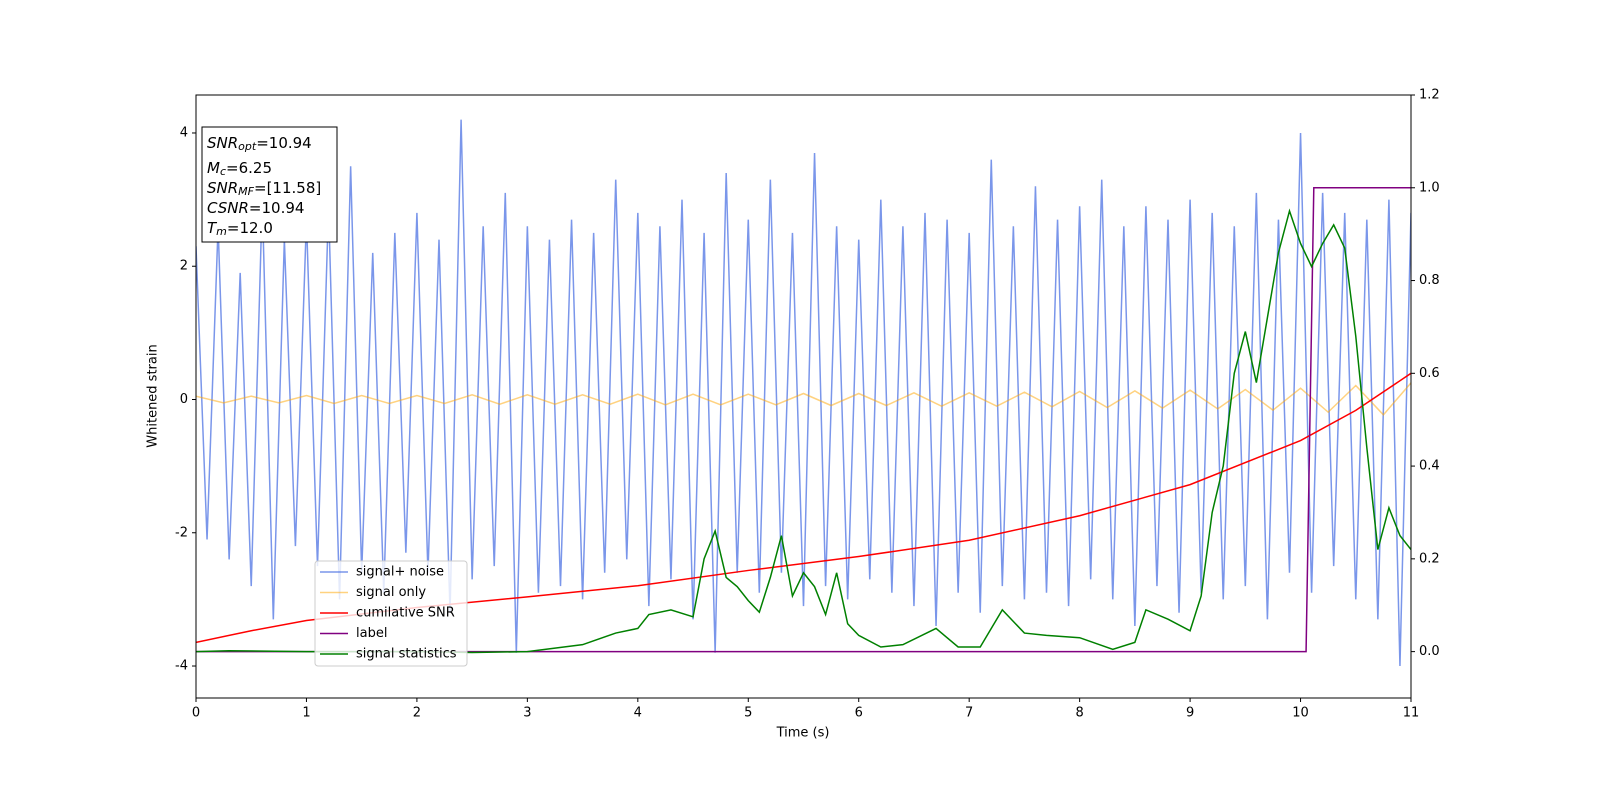  Describe the element at coordinates (184, 399) in the screenshot. I see `y-tick-label: 0` at that location.